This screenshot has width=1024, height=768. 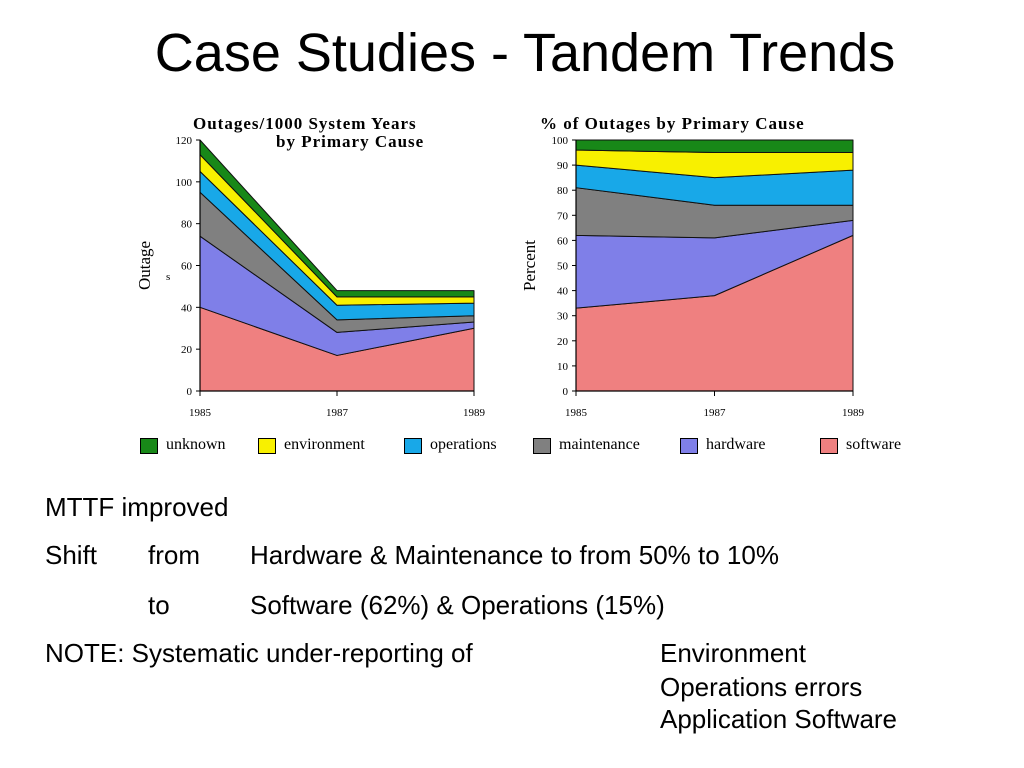 What do you see at coordinates (463, 444) in the screenshot?
I see `legend-label: operations` at bounding box center [463, 444].